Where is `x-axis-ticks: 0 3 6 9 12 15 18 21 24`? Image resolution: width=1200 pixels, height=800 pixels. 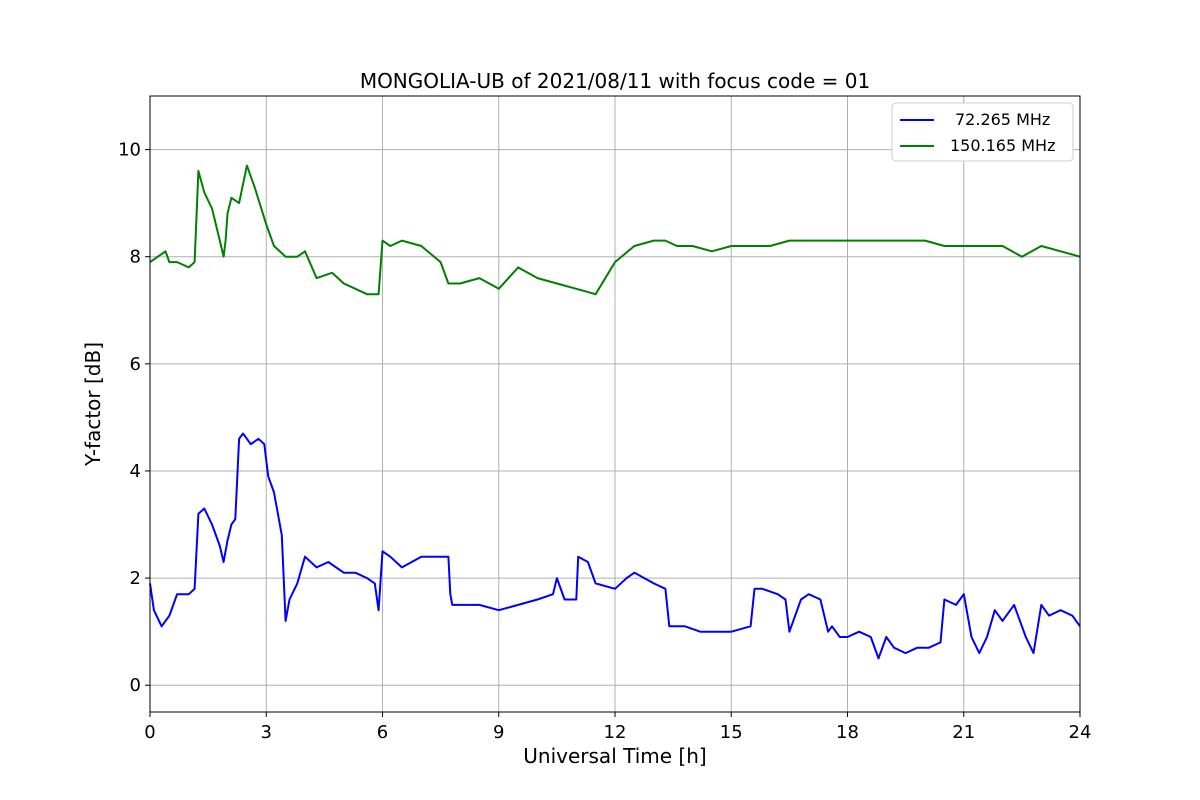
x-axis-ticks: 0 3 6 9 12 15 18 21 24 is located at coordinates (617, 727).